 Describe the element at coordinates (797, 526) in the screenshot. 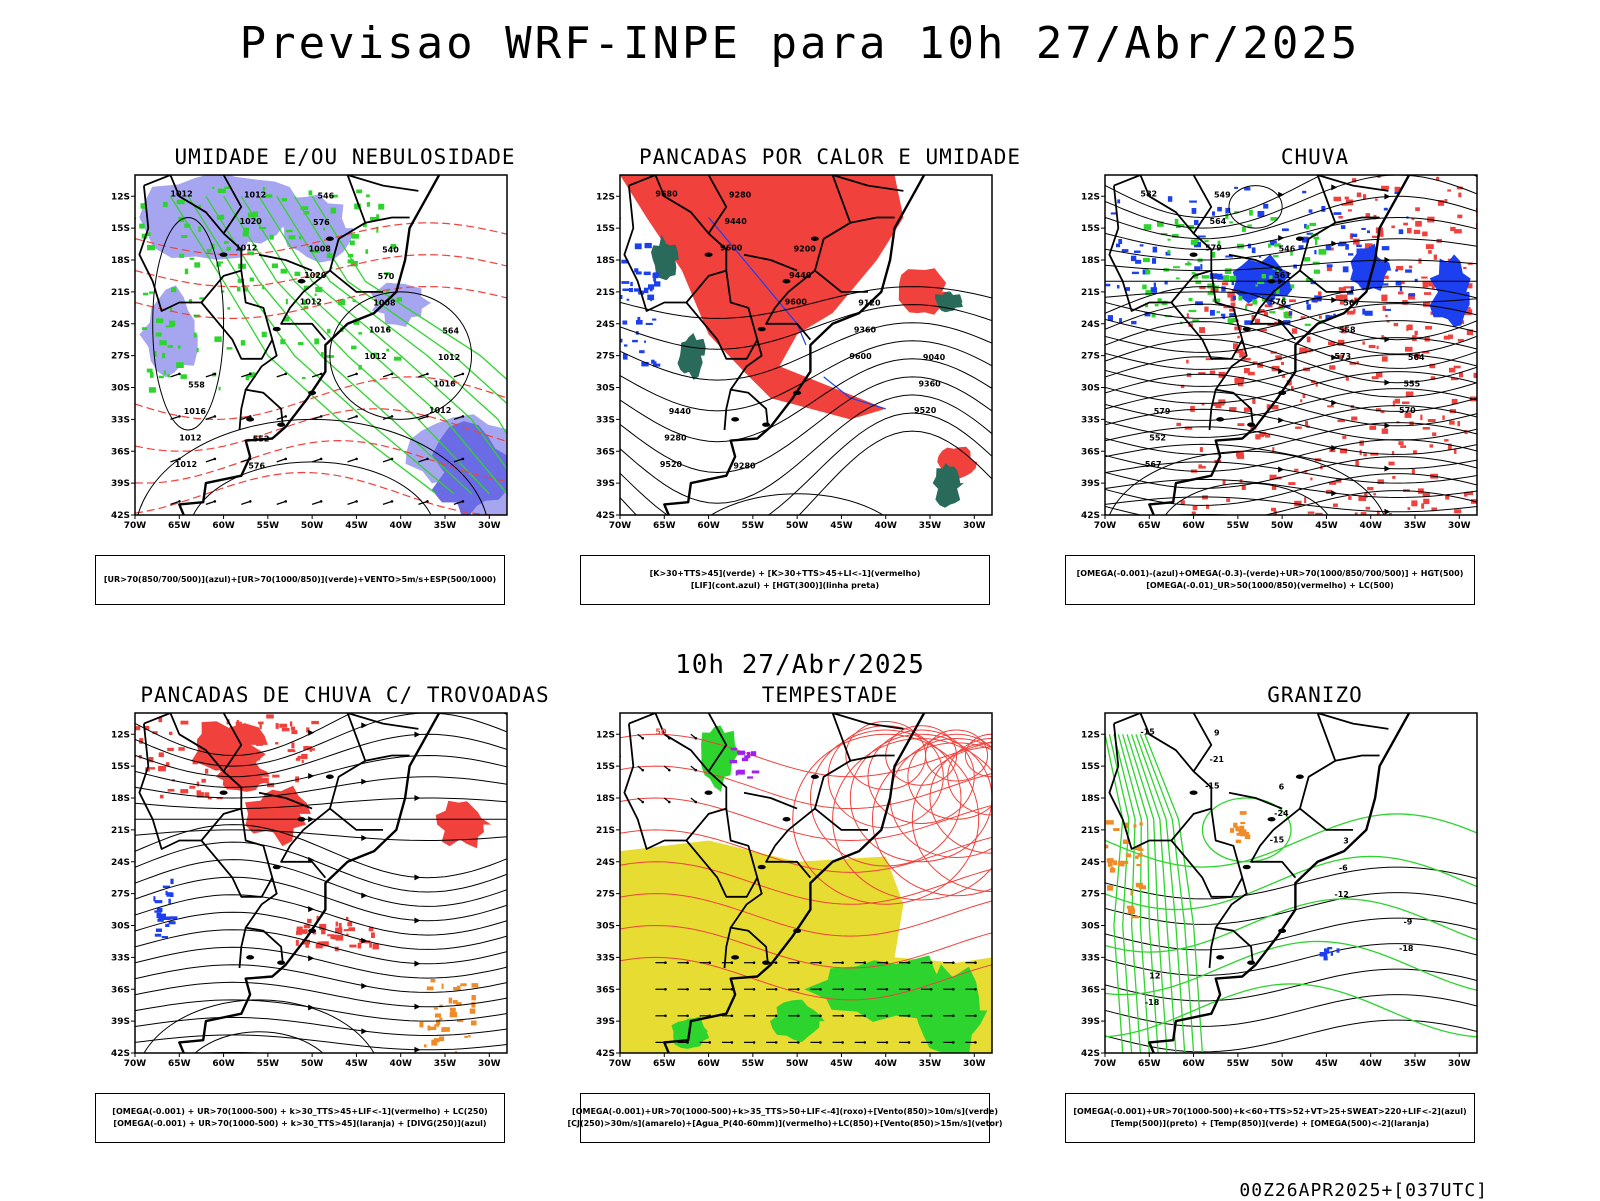

I see `lon-tick-label: 50W` at that location.